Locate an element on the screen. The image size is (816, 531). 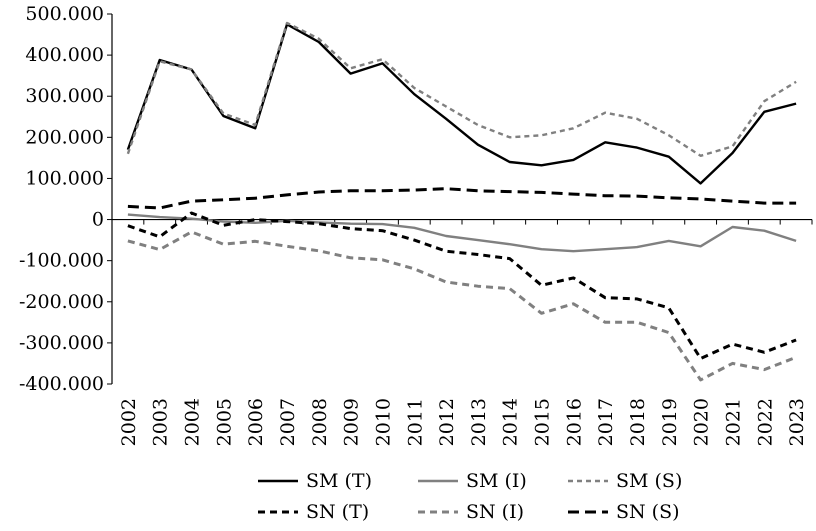
x-tick-label: 2016 is located at coordinates (574, 422).